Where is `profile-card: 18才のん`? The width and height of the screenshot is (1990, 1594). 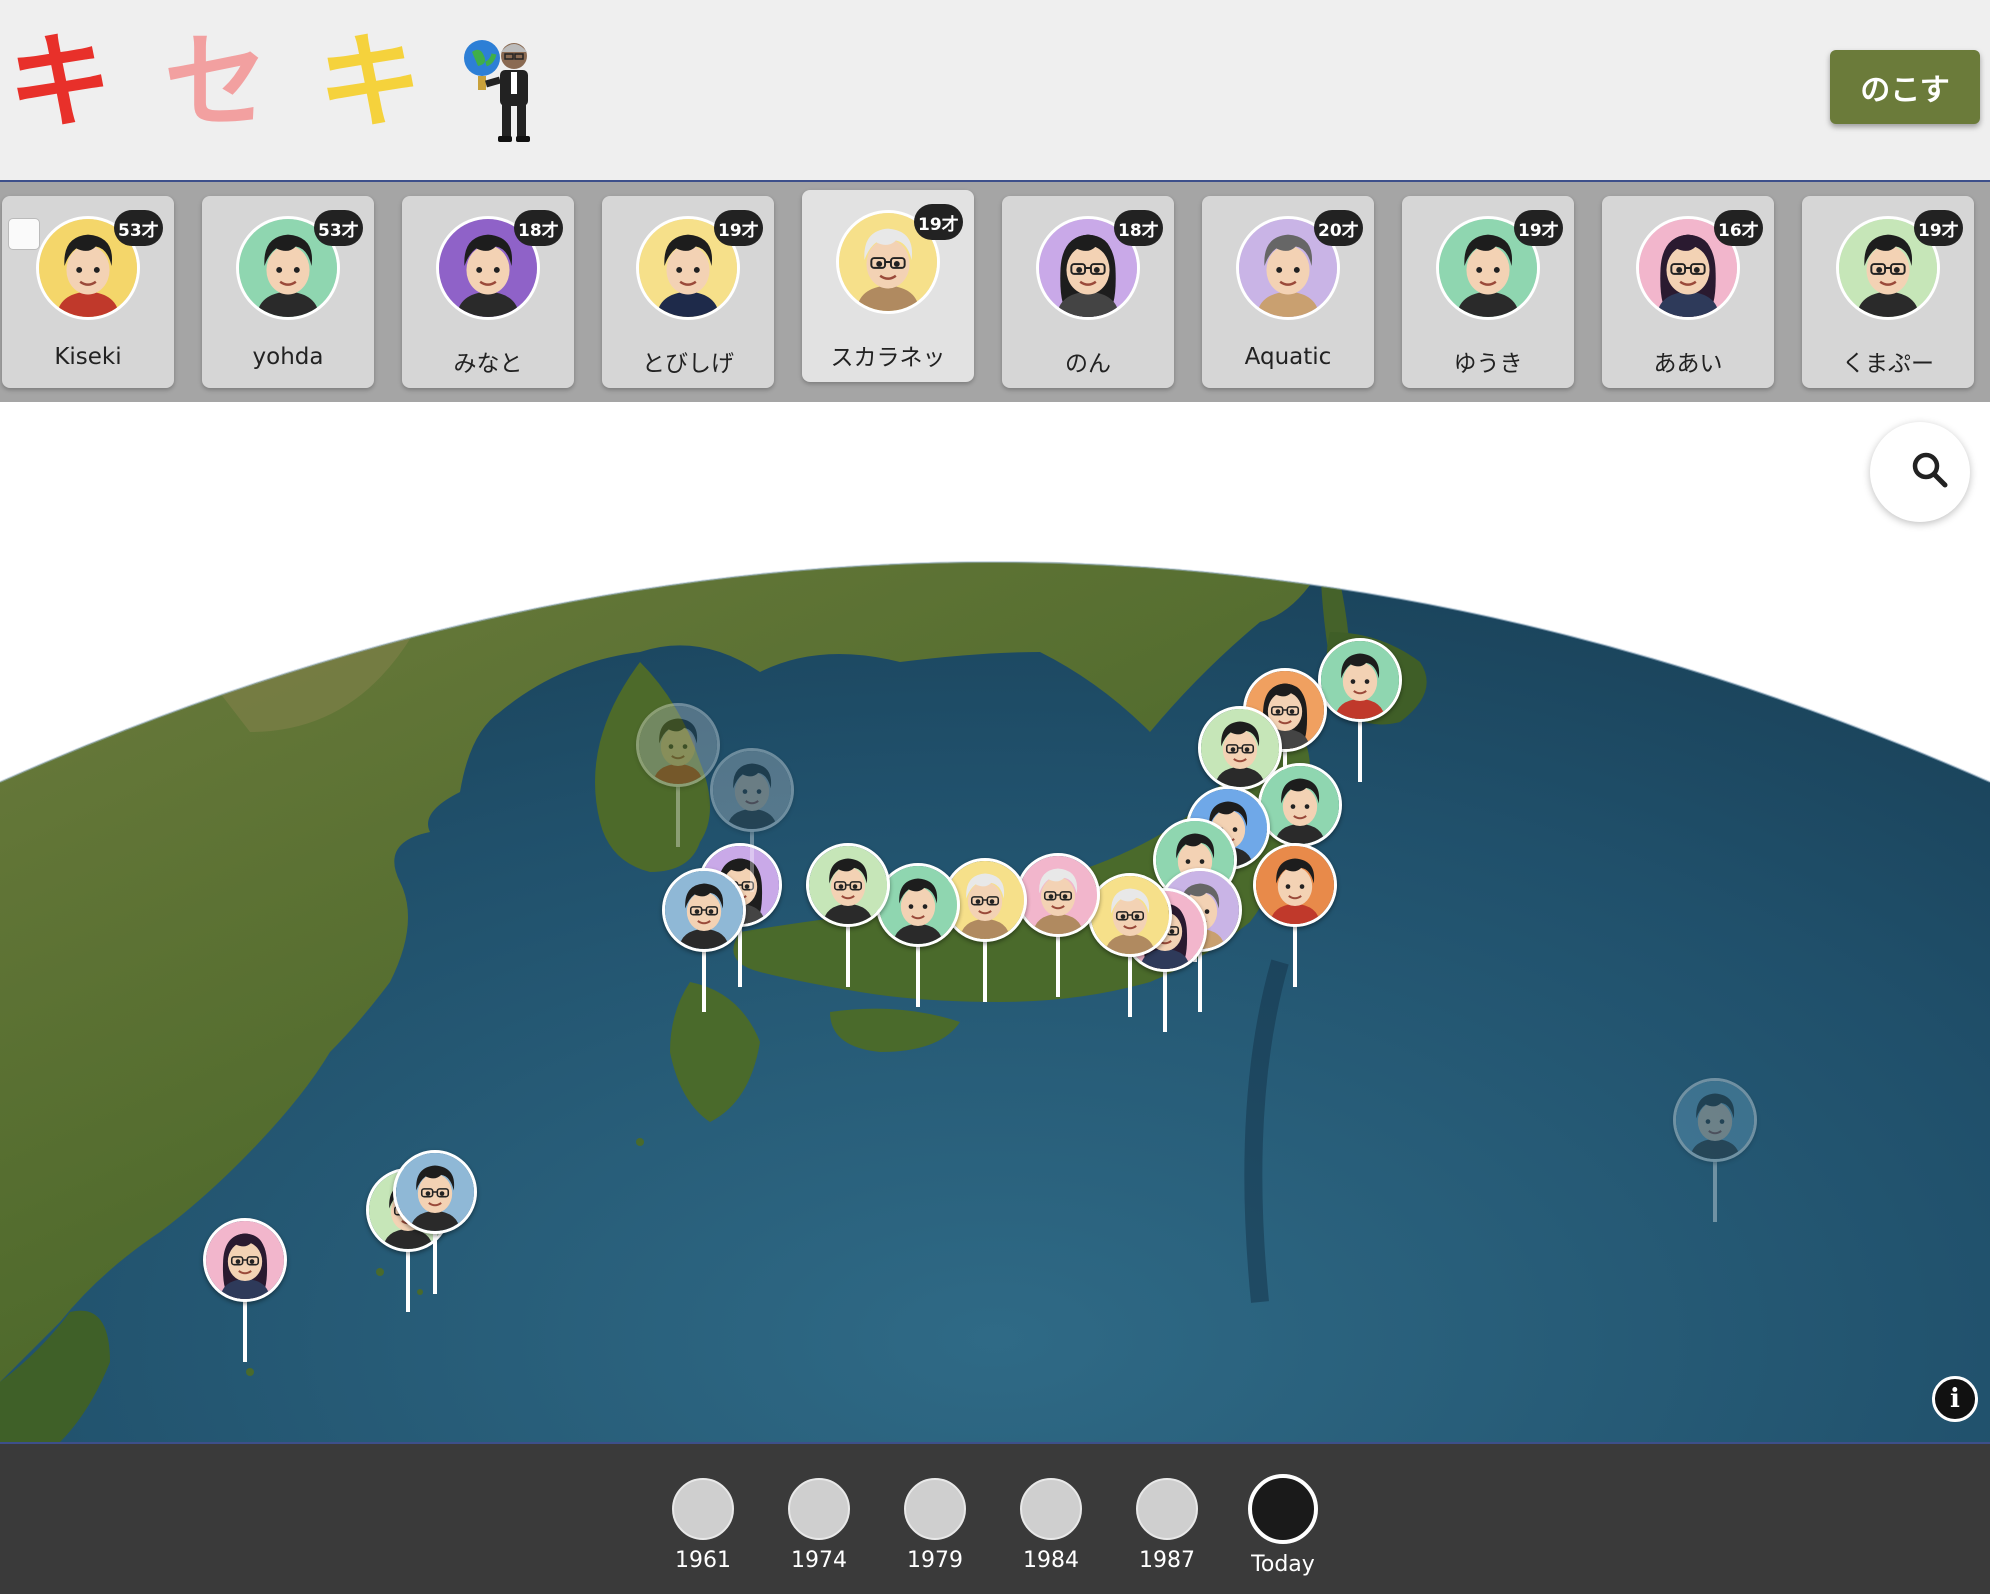
profile-card: 18才のん is located at coordinates (1088, 292).